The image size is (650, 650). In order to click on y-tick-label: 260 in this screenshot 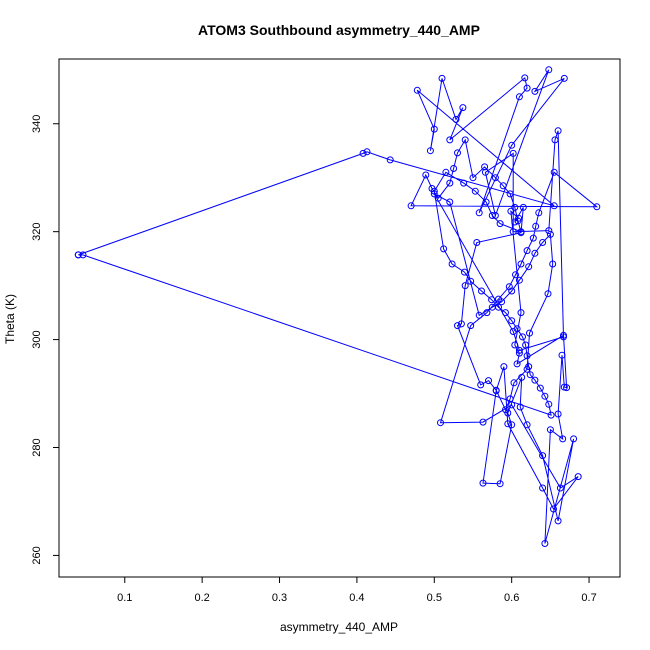, I will do `click(37, 555)`.